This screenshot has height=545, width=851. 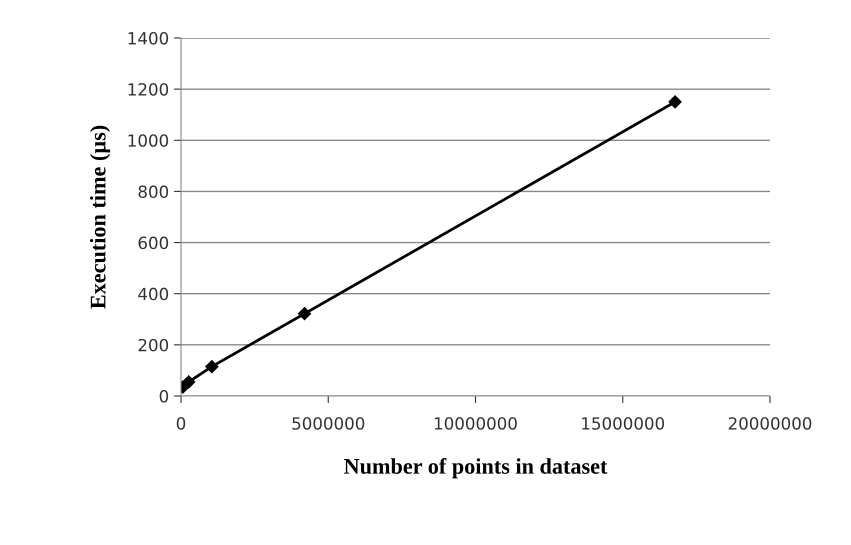 What do you see at coordinates (476, 468) in the screenshot?
I see `x-axis-title: Number of points in dataset` at bounding box center [476, 468].